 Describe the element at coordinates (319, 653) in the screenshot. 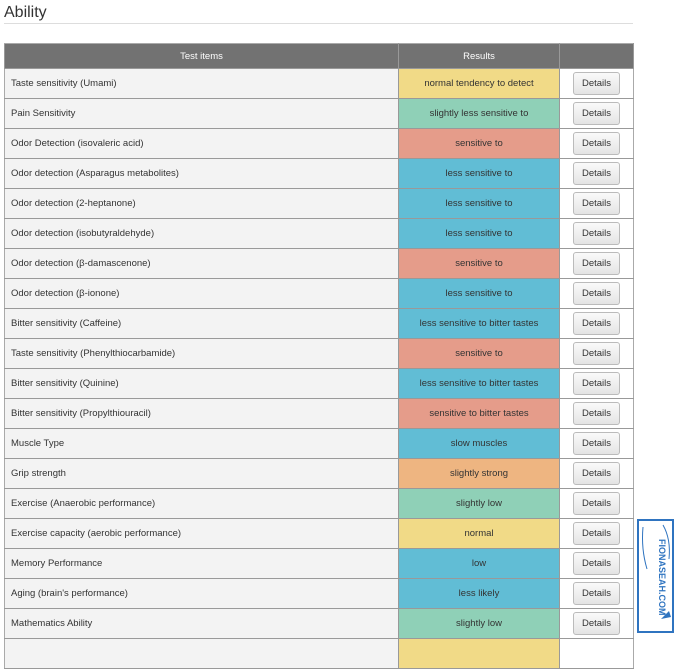

I see `table-row` at that location.